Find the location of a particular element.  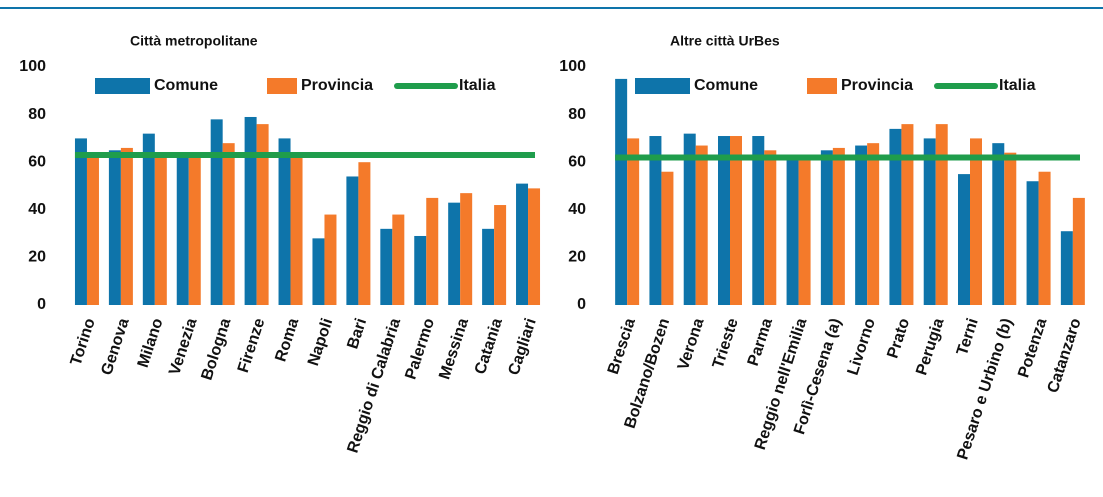

x-tick-label: Genova is located at coordinates (115, 346).